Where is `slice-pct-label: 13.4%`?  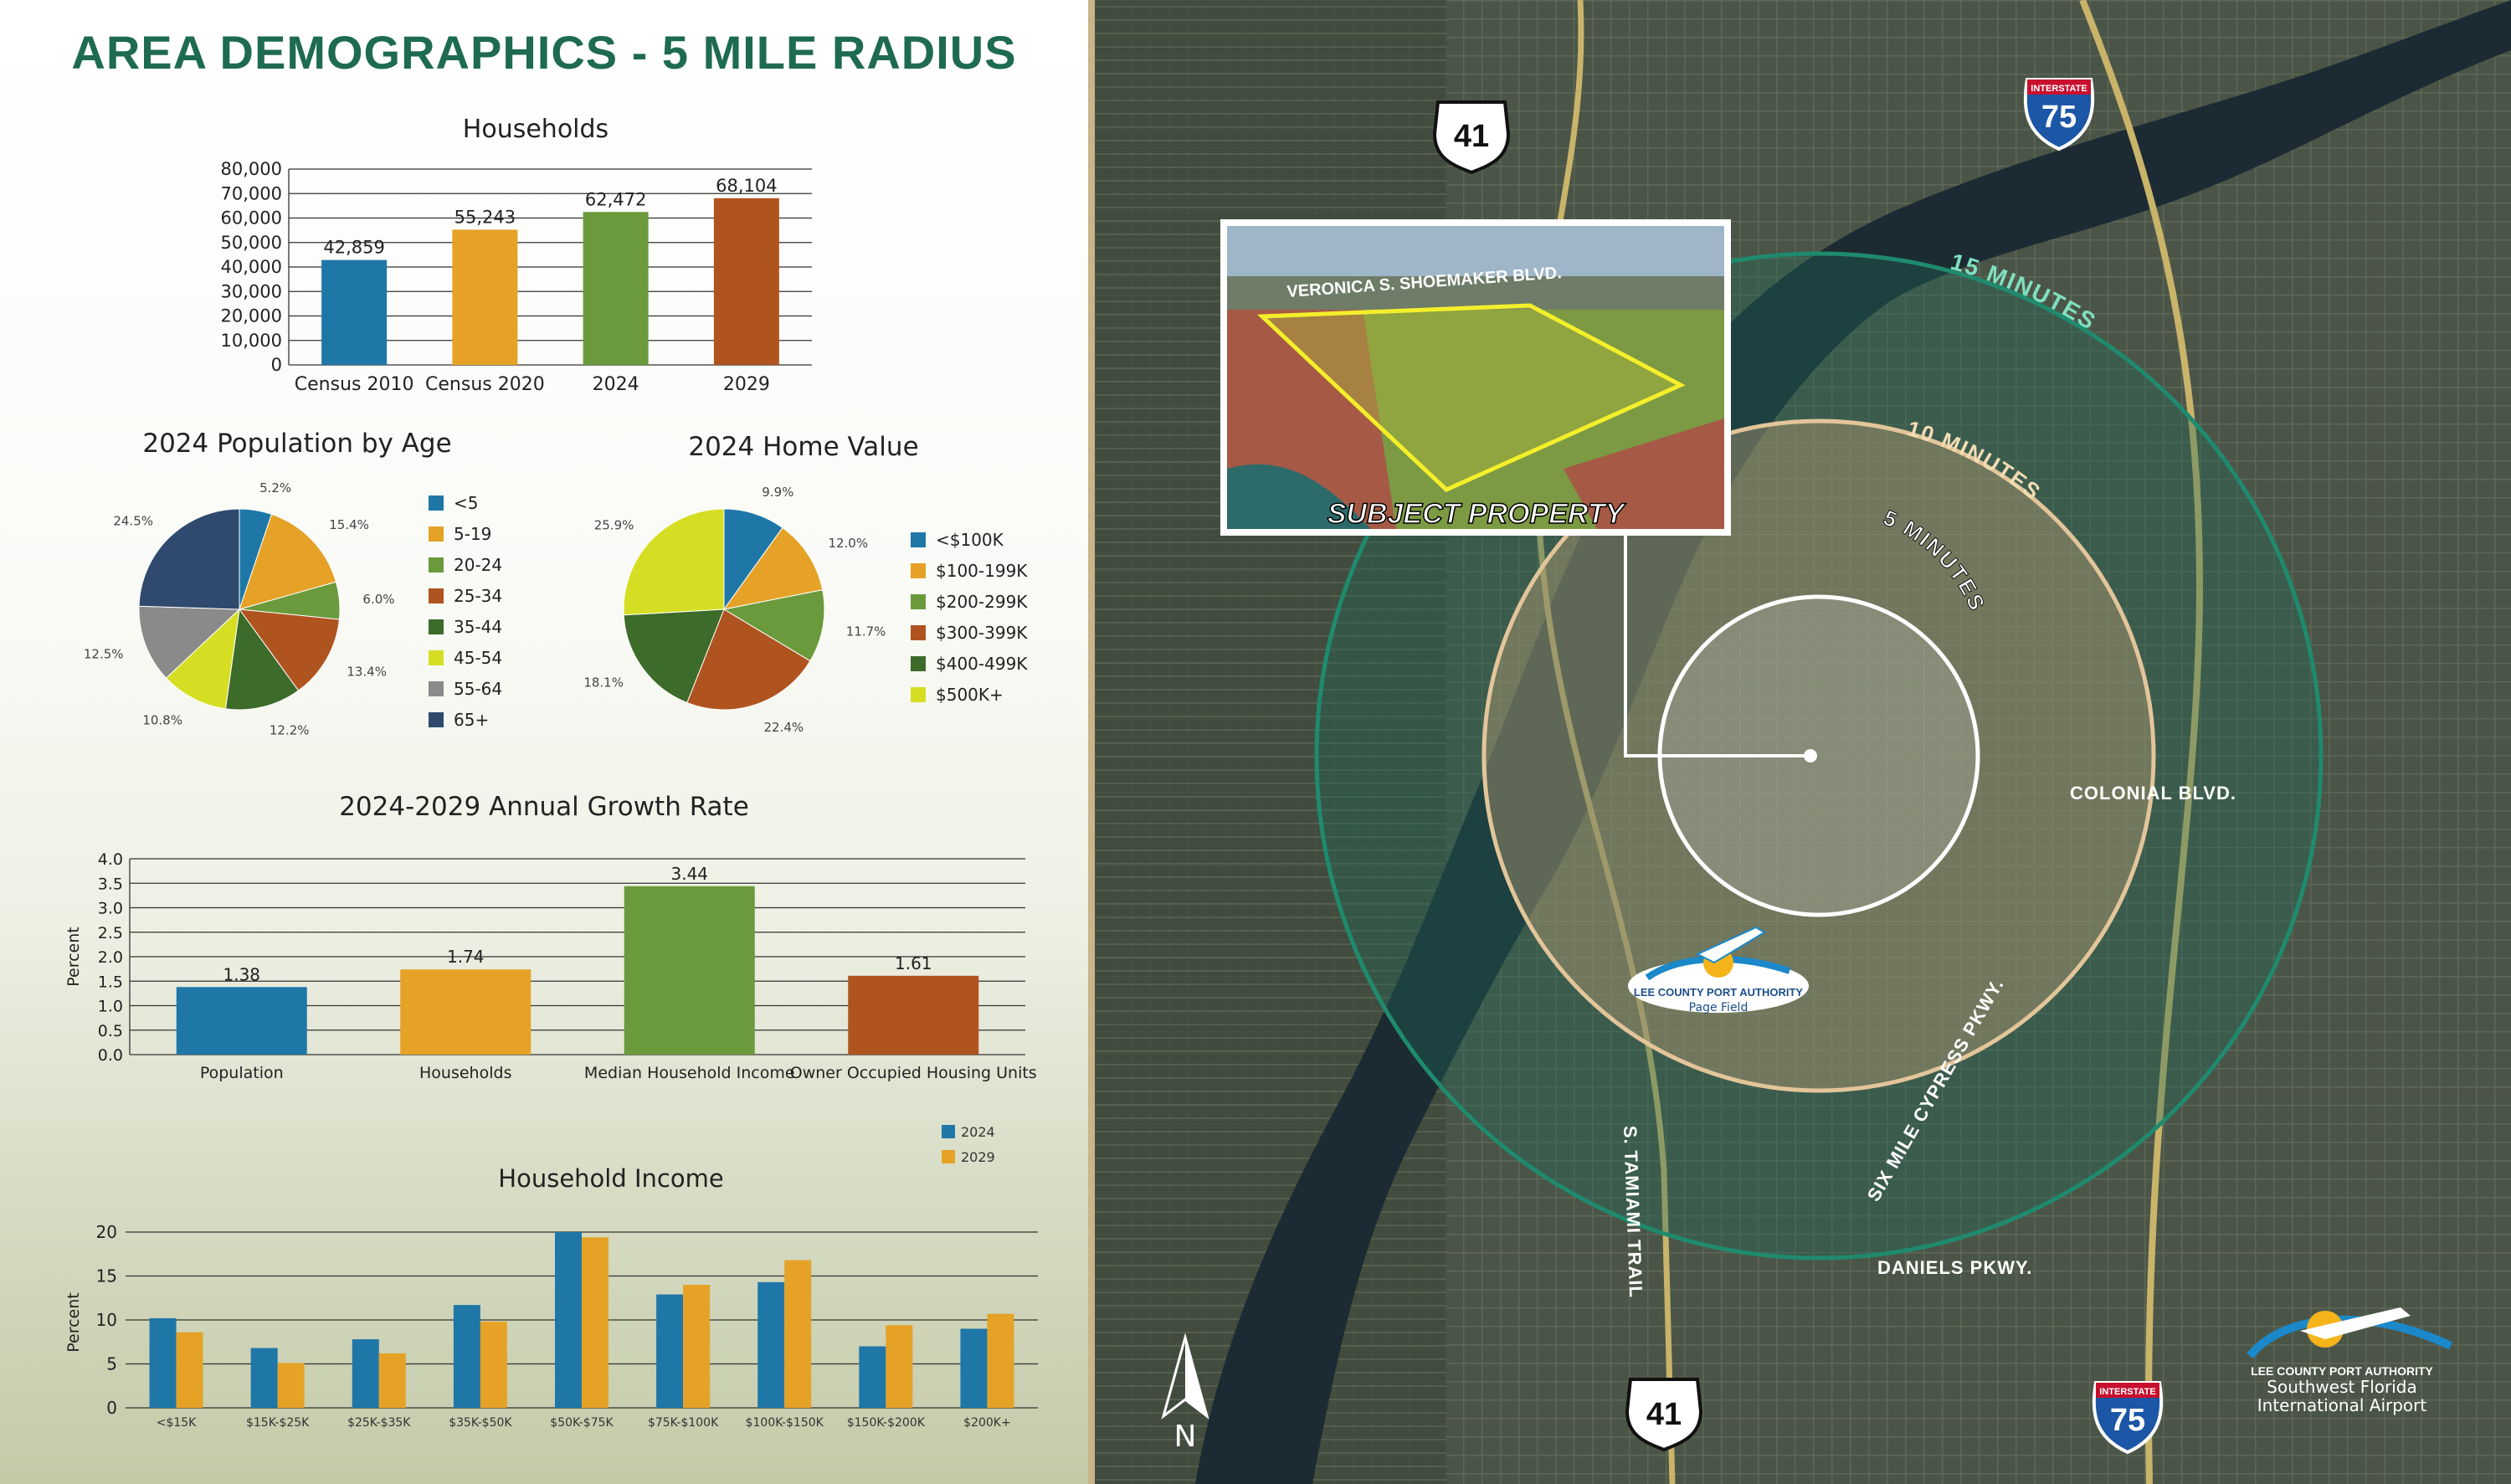
slice-pct-label: 13.4% is located at coordinates (367, 673).